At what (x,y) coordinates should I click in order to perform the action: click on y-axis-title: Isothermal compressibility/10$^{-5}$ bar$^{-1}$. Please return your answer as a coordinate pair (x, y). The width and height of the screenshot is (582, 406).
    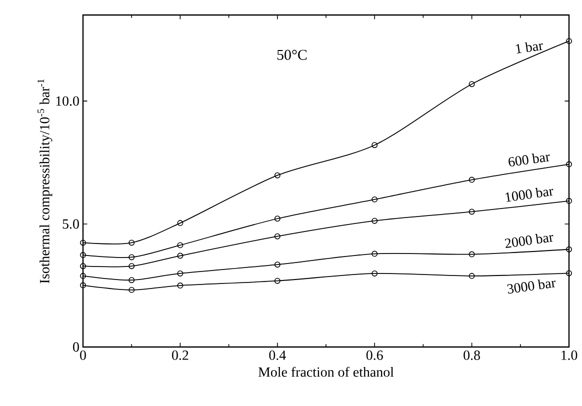
    Looking at the image, I should click on (45, 181).